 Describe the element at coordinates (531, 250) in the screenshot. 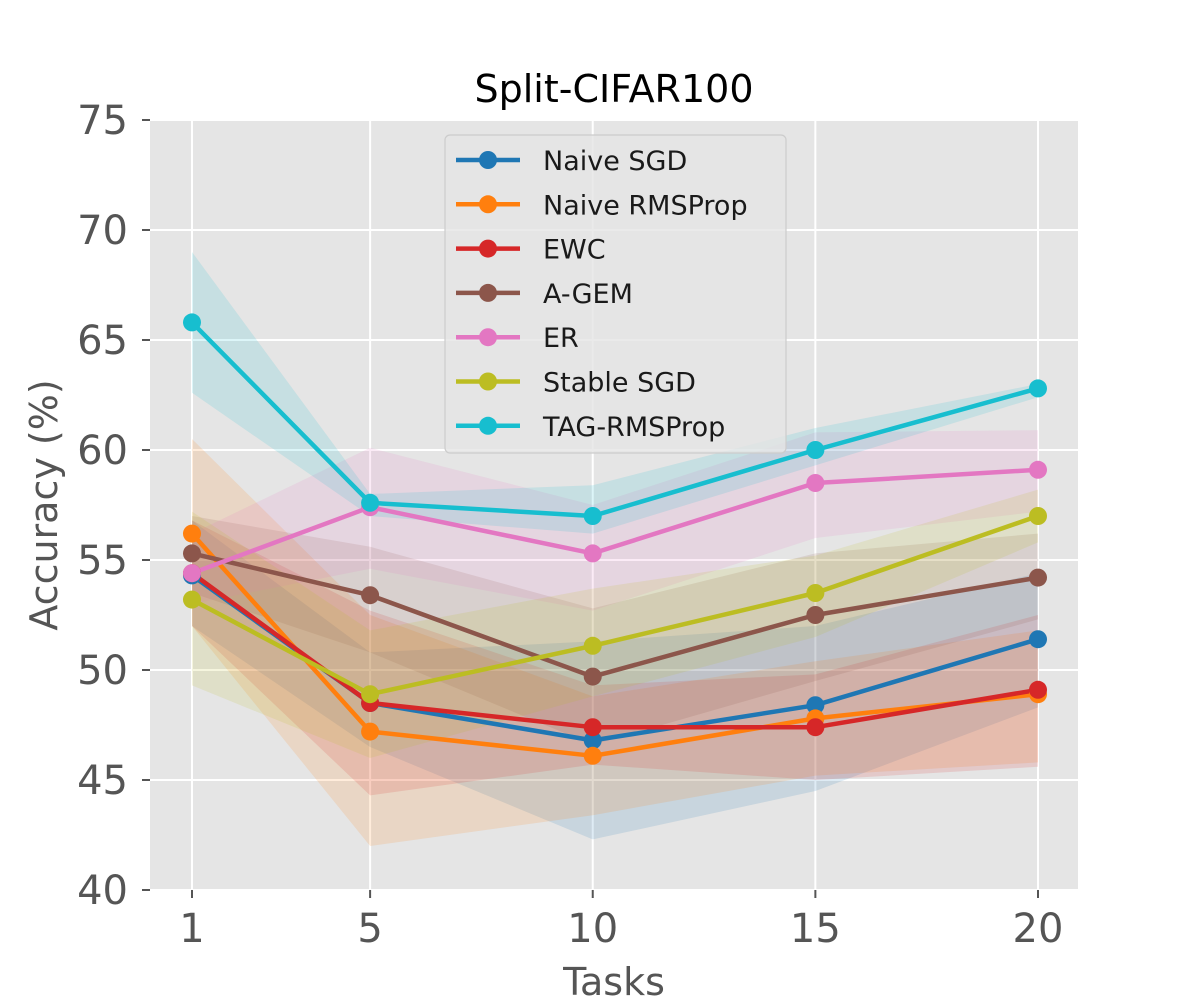

I see `legend-item-ewc: EWC` at that location.